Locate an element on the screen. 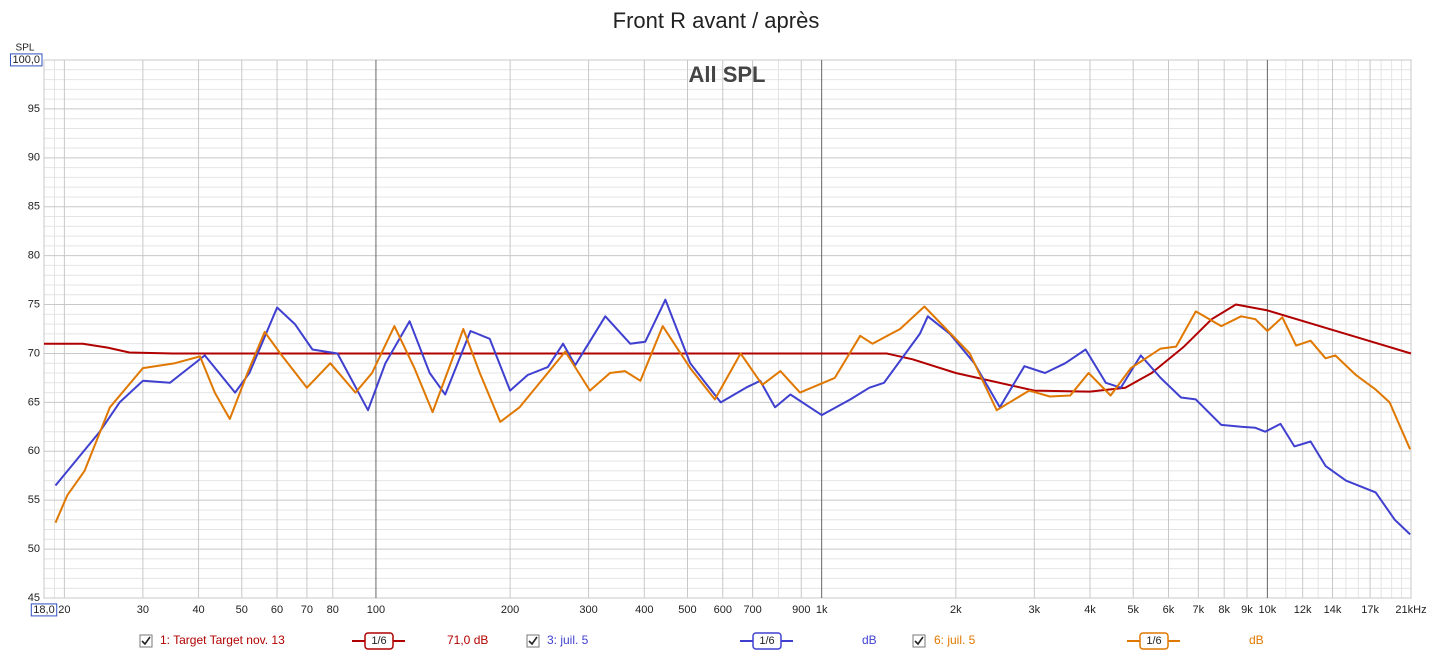 The width and height of the screenshot is (1433, 655). curve is located at coordinates (728, 348).